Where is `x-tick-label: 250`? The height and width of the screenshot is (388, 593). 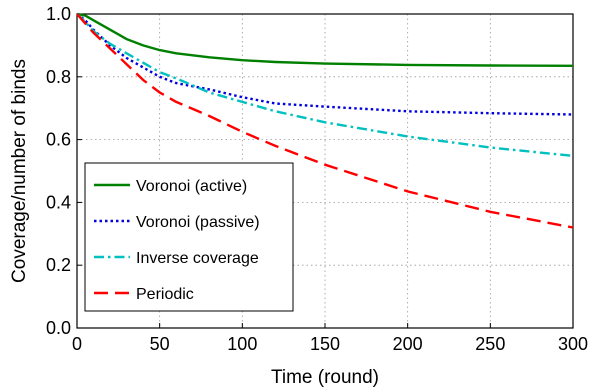 x-tick-label: 250 is located at coordinates (490, 344).